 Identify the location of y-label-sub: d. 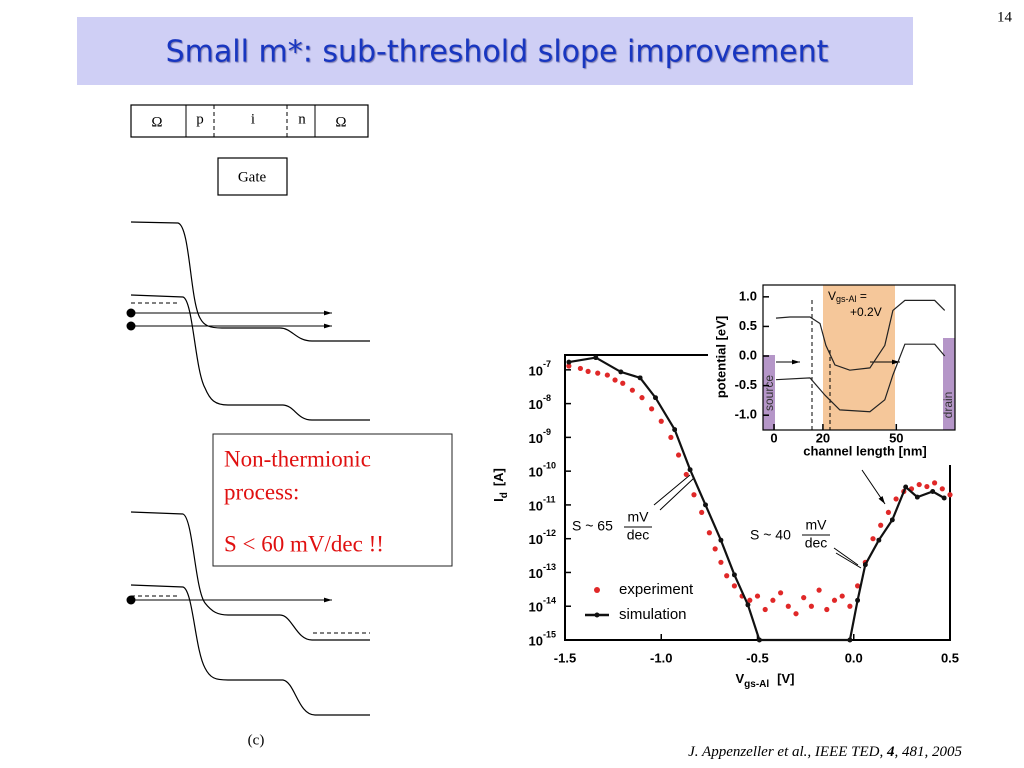
(504, 495).